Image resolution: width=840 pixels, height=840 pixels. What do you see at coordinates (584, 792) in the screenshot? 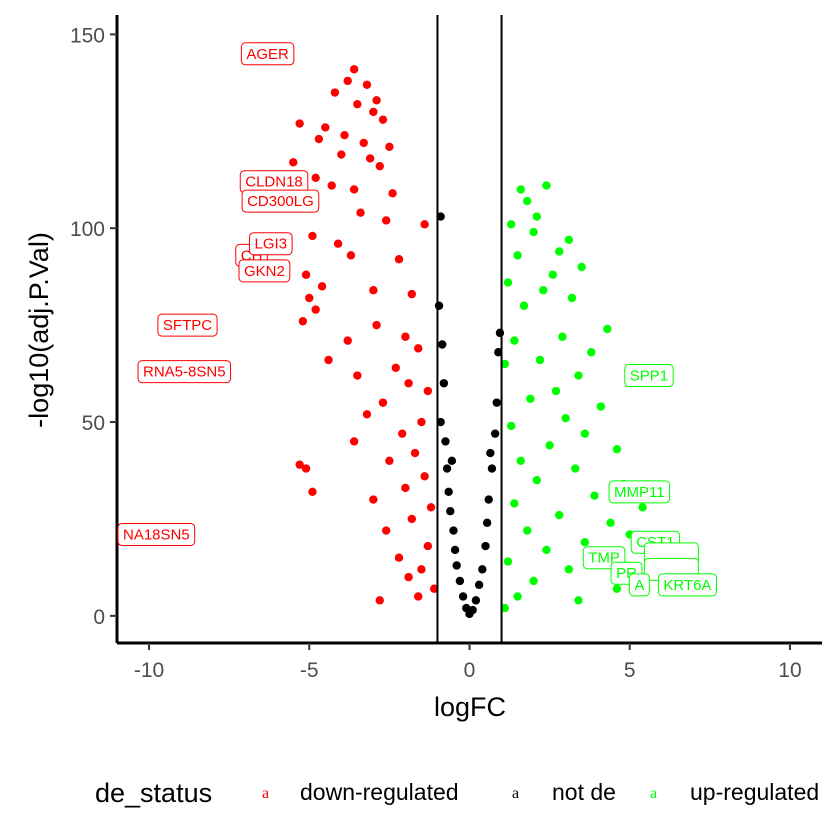
I see `legend-label: not de` at bounding box center [584, 792].